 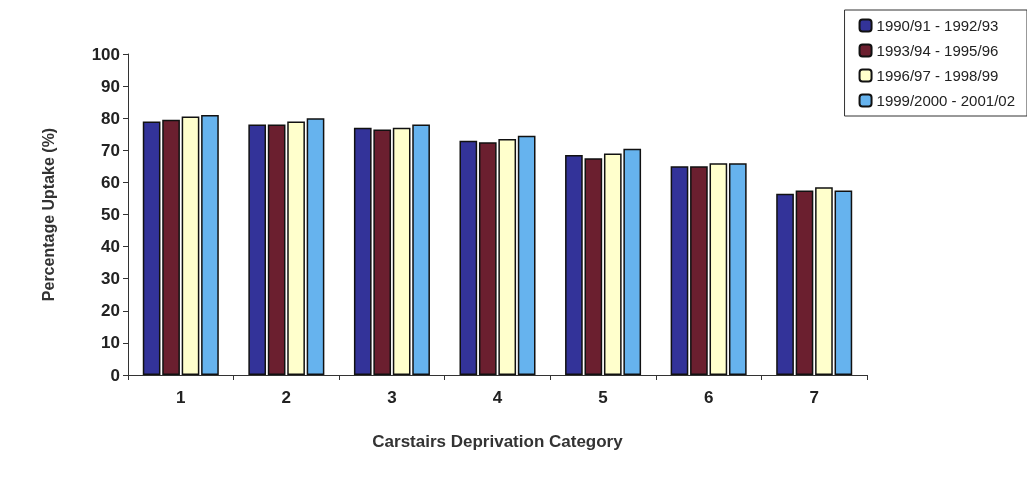 I want to click on x-tick-label: 5, so click(x=603, y=397).